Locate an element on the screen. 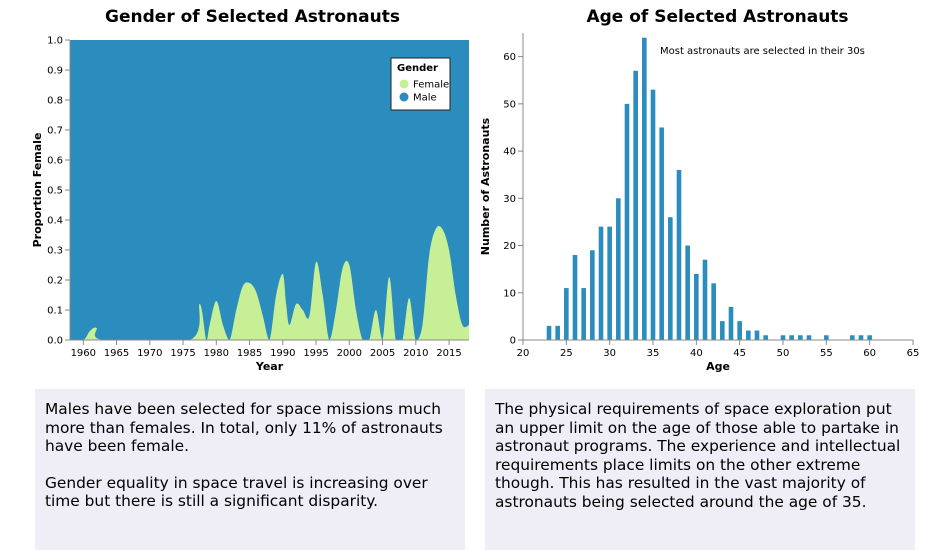 The height and width of the screenshot is (550, 940). age-x-tick-label: 35 is located at coordinates (653, 353).